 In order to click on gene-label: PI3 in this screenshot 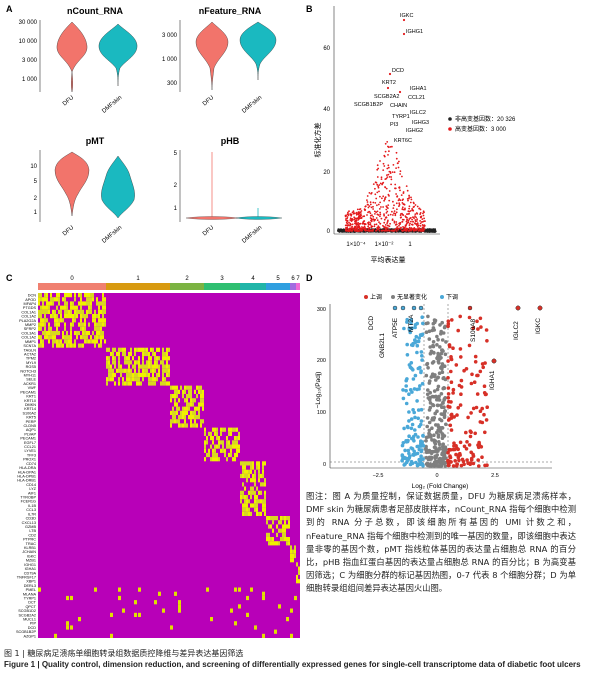, I will do `click(394, 125)`.